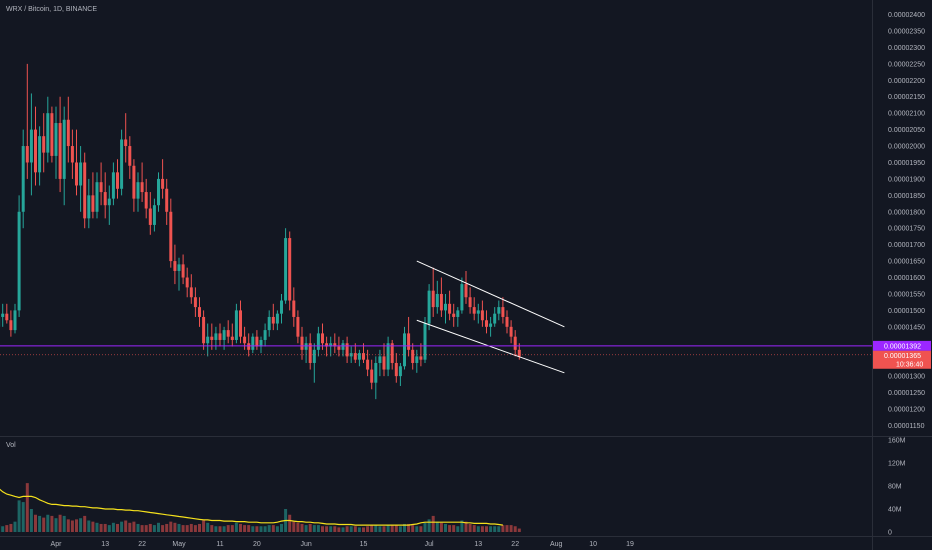 The image size is (932, 550). I want to click on price-tick-label: 0.00002200, so click(906, 81).